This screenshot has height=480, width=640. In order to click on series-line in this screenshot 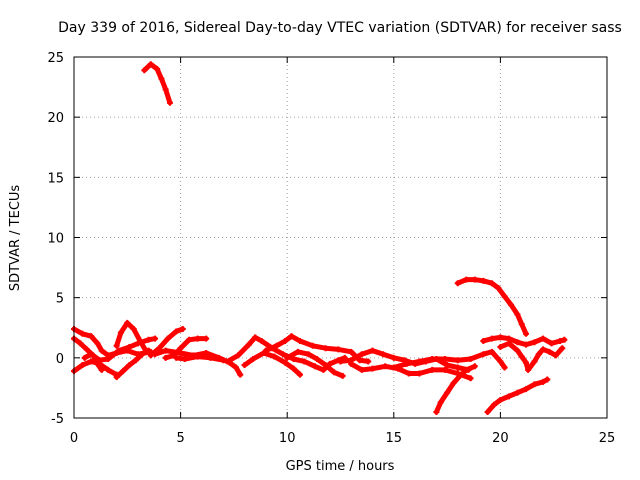, I will do `click(95, 368)`.